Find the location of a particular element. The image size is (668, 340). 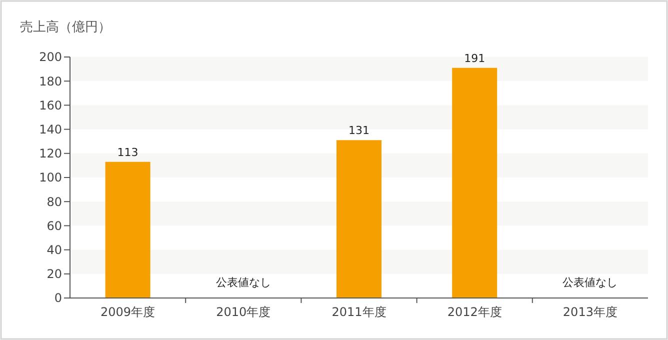

y-tick-label: 200 is located at coordinates (50, 57).